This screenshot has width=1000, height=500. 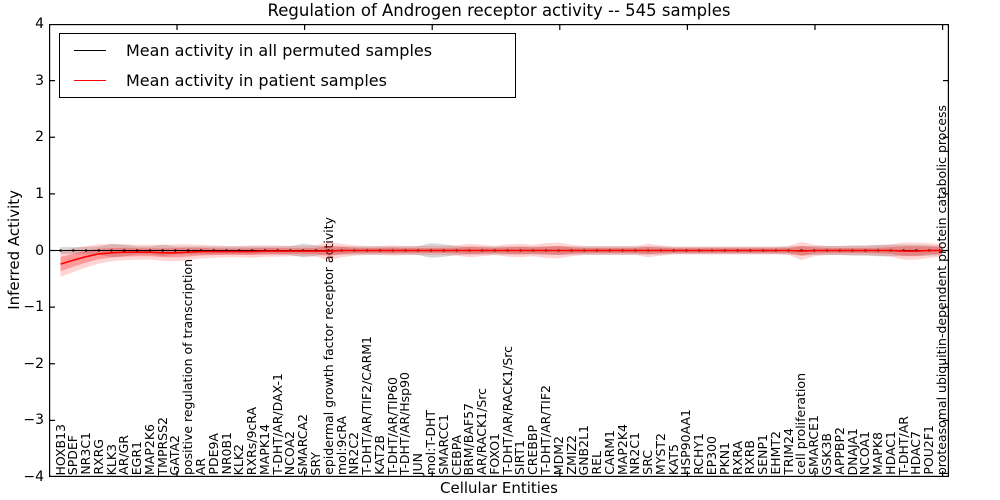 I want to click on legend-item-patient: Mean activity in patient samples, so click(x=287, y=80).